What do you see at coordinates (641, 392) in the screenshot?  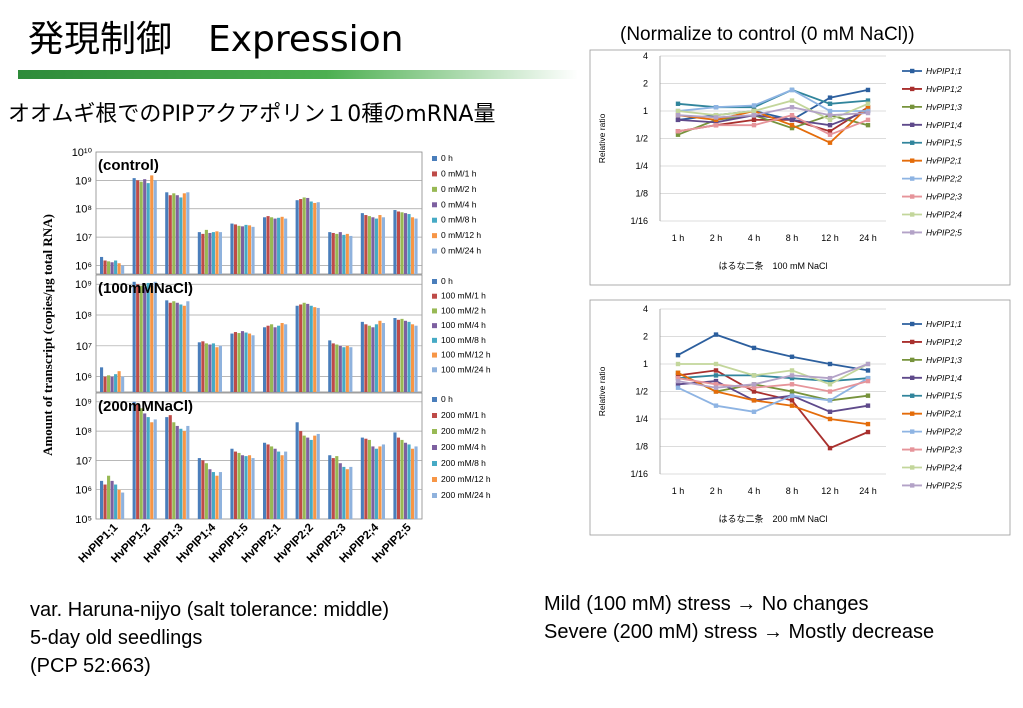 I see `y-tick-label: 1/2` at bounding box center [641, 392].